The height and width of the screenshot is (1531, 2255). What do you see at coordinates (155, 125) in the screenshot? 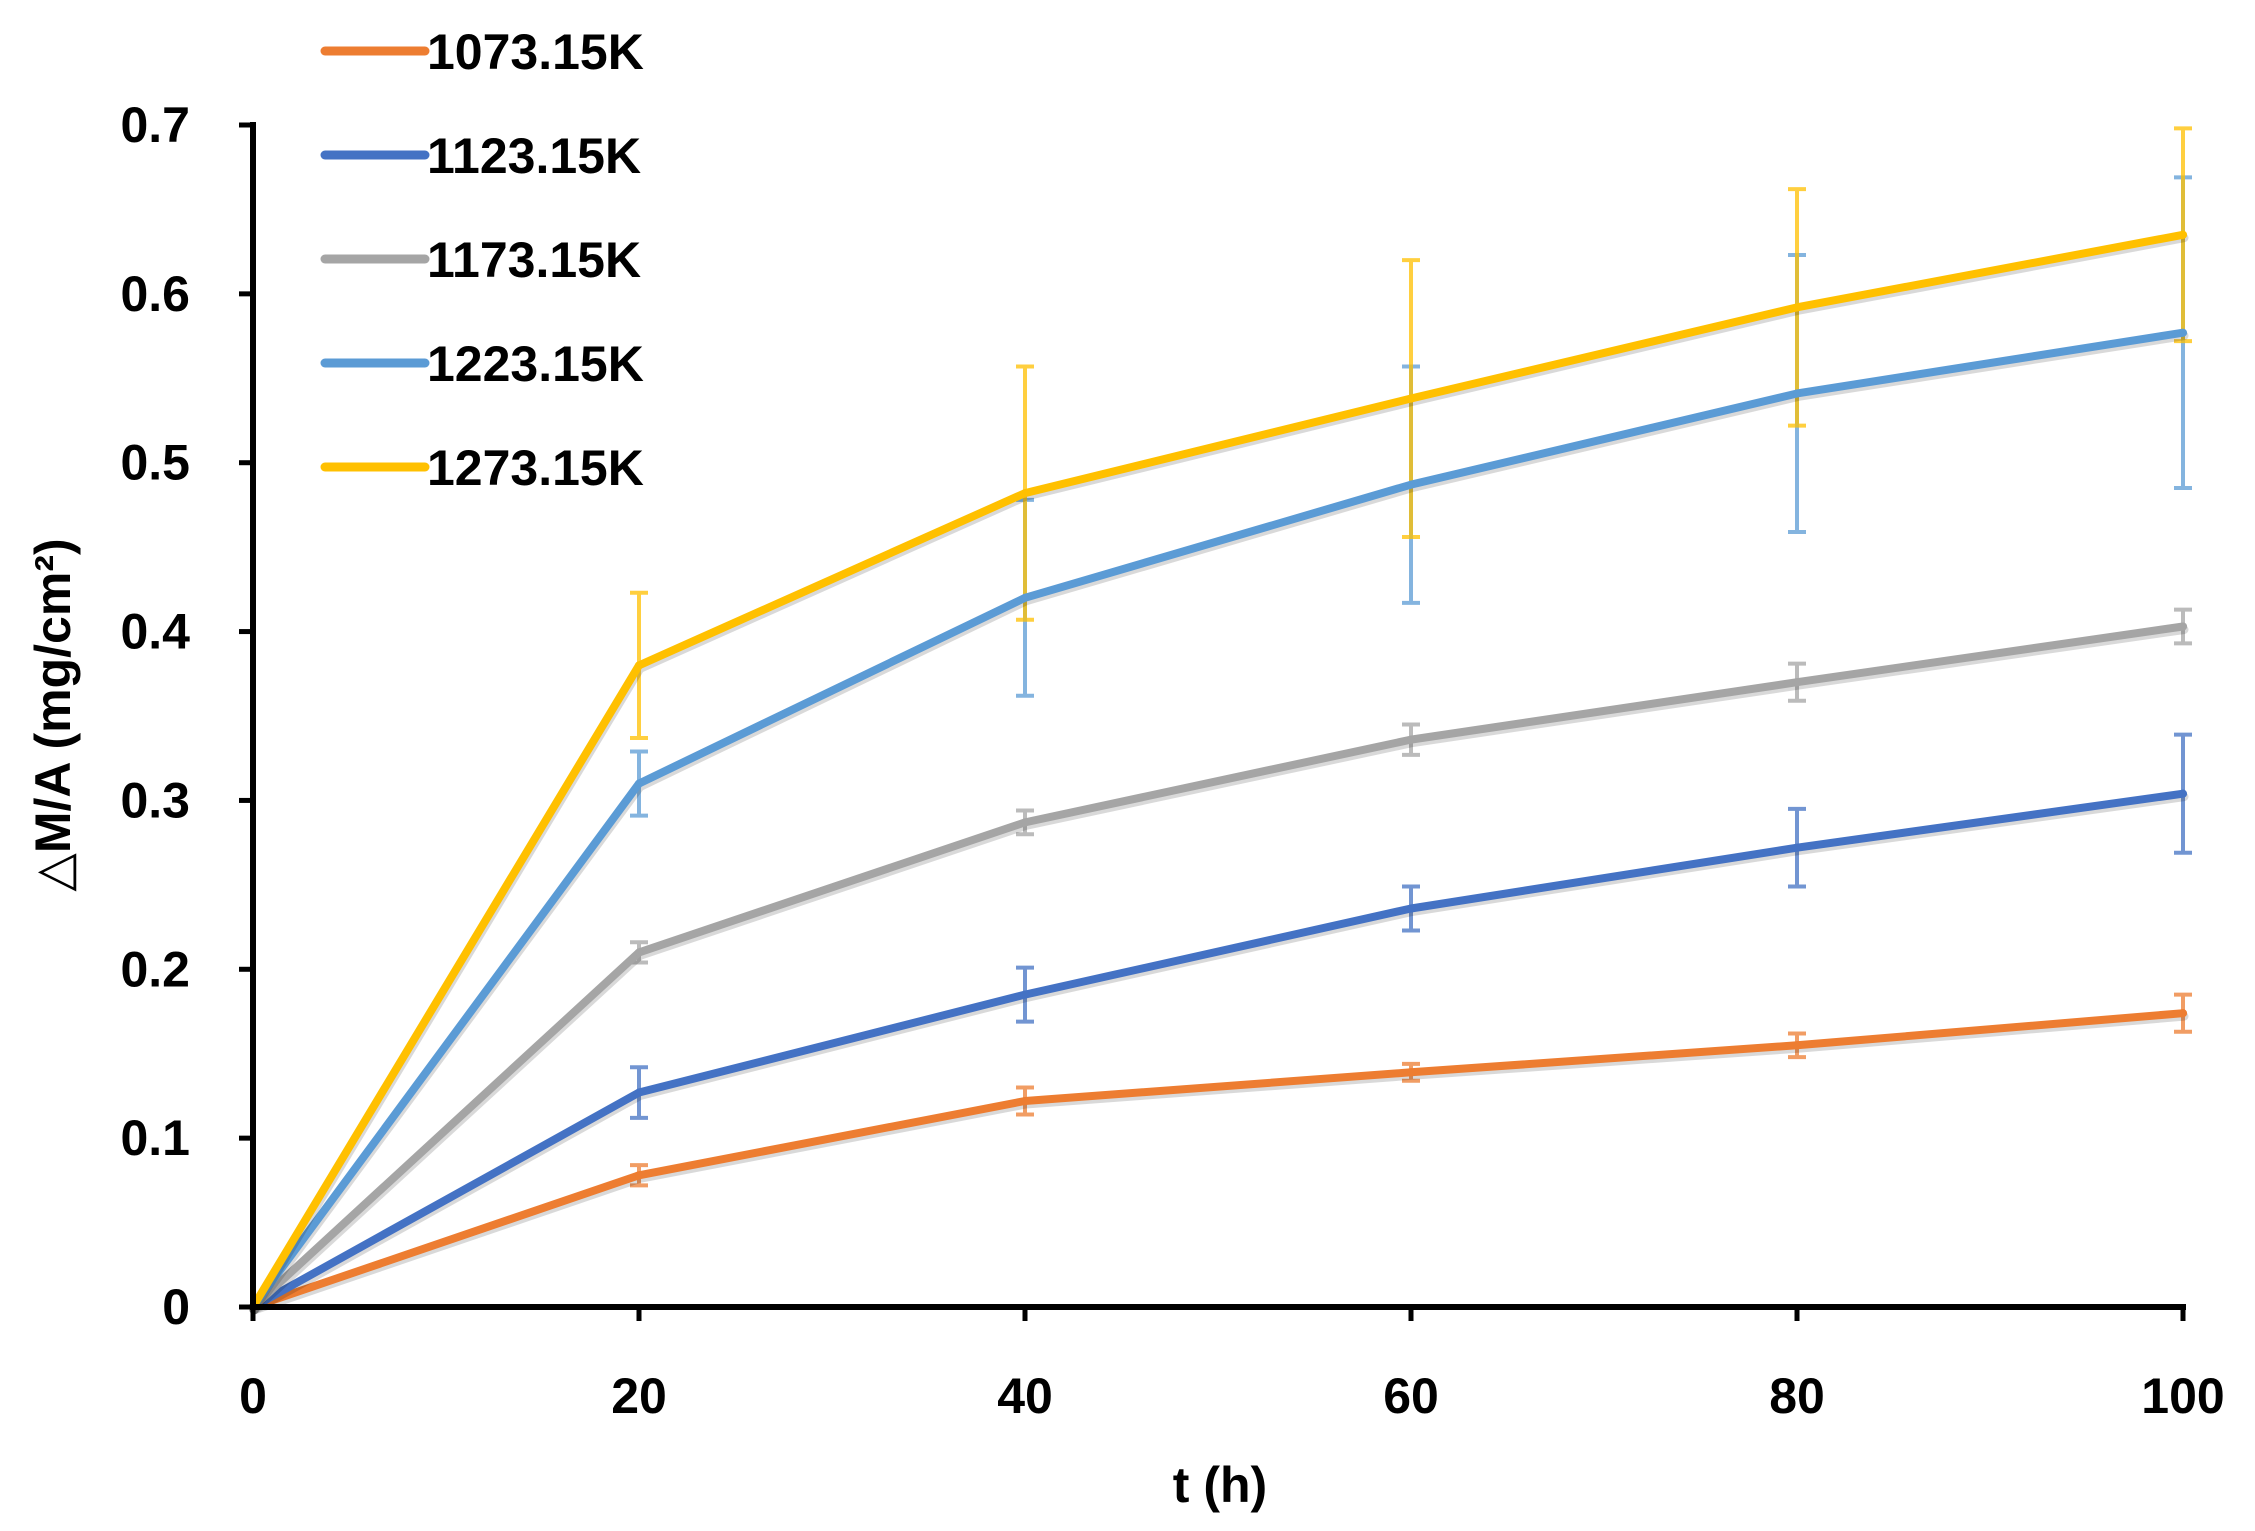
I see `y-tick-label: 0.7` at bounding box center [155, 125].